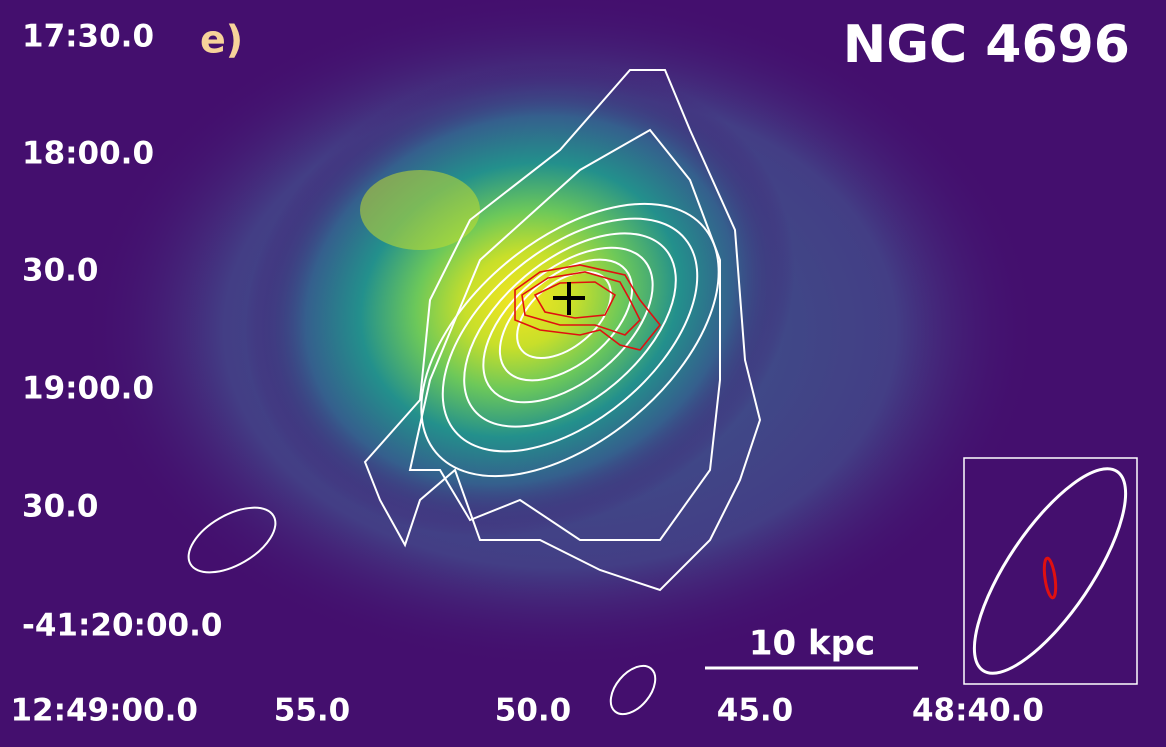  Describe the element at coordinates (978, 711) in the screenshot. I see `x-tick-label: 48:40.0` at that location.